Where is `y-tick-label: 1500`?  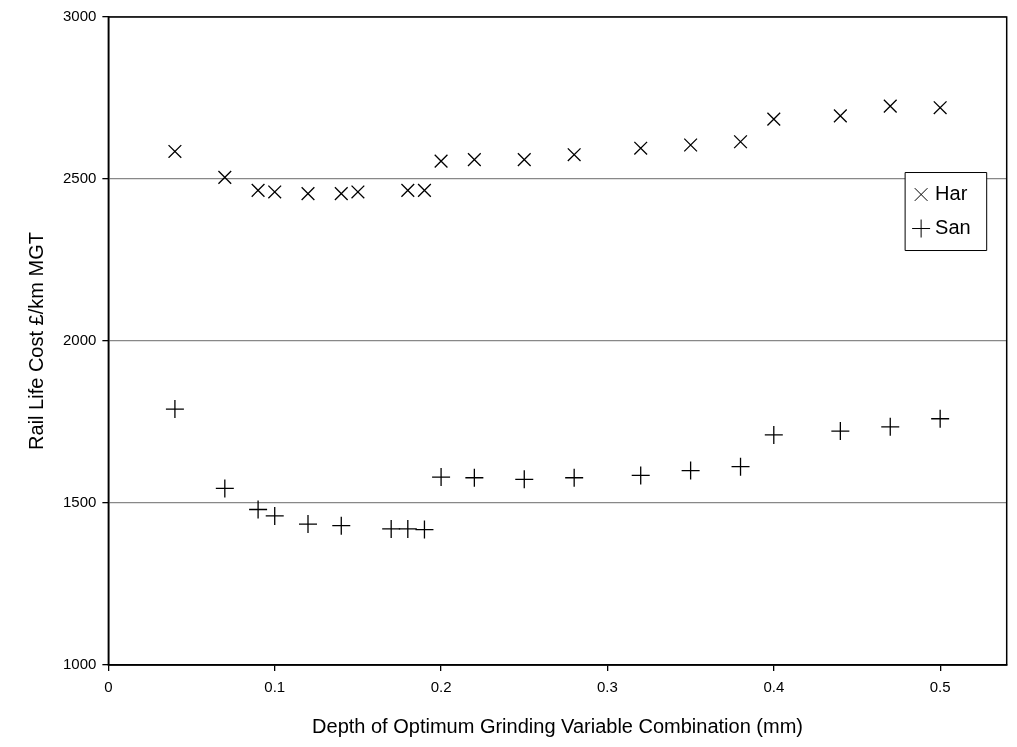 y-tick-label: 1500 is located at coordinates (79, 502).